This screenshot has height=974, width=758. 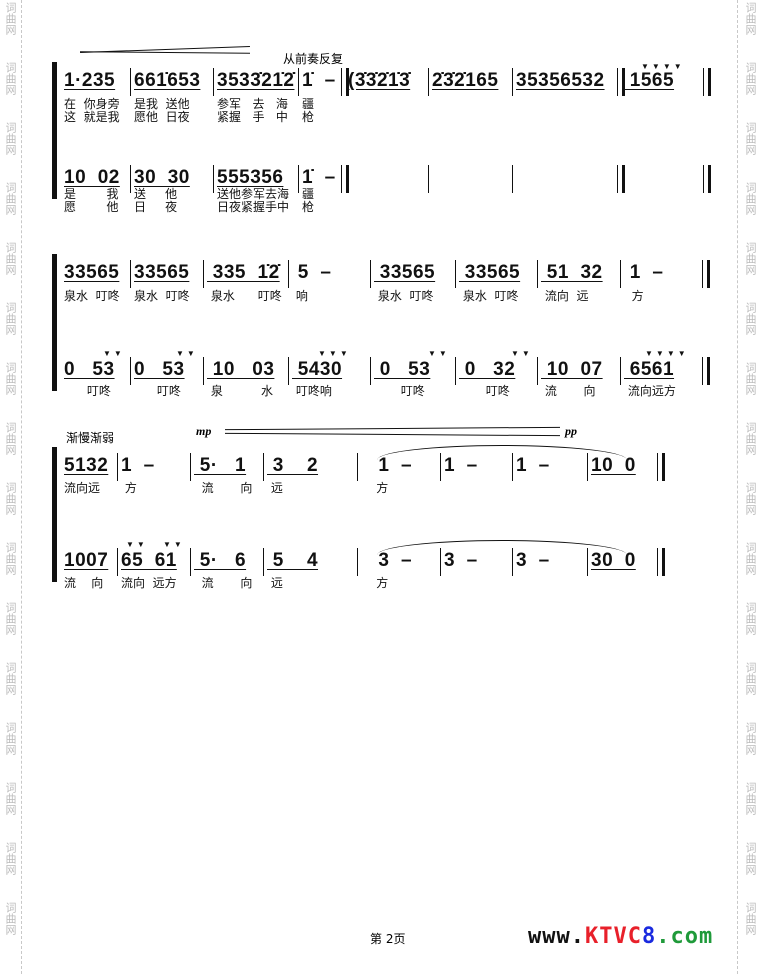 I want to click on lyric-line-1: 疆, so click(x=308, y=104).